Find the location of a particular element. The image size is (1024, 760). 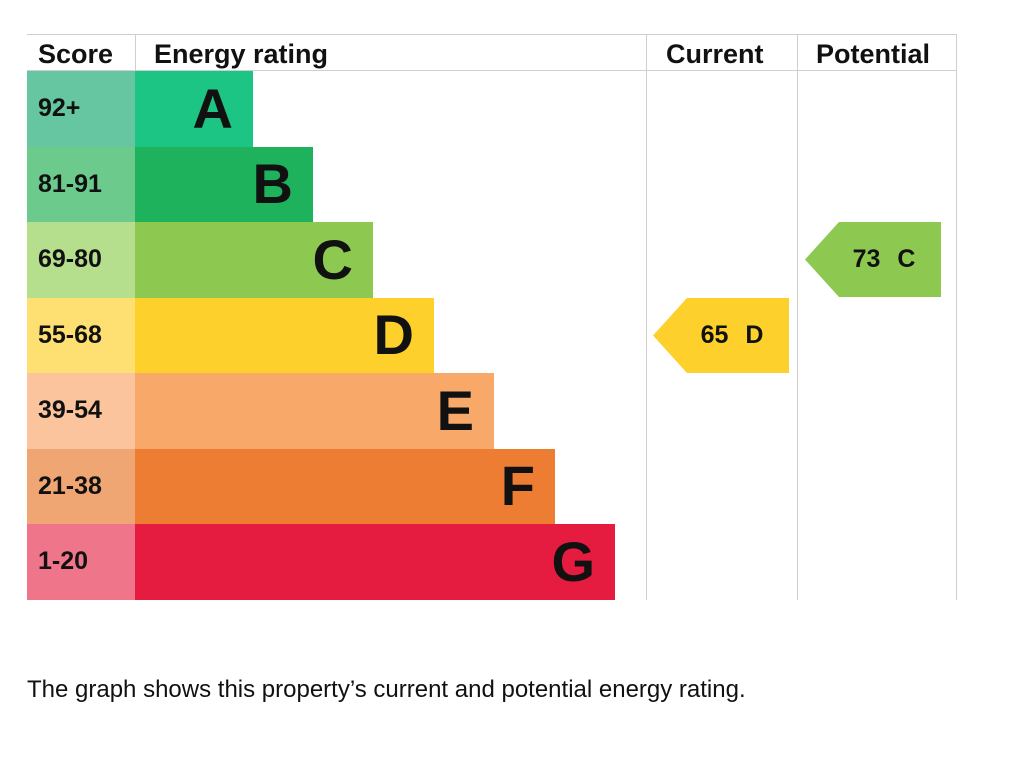

rating-bar: B is located at coordinates (224, 184).